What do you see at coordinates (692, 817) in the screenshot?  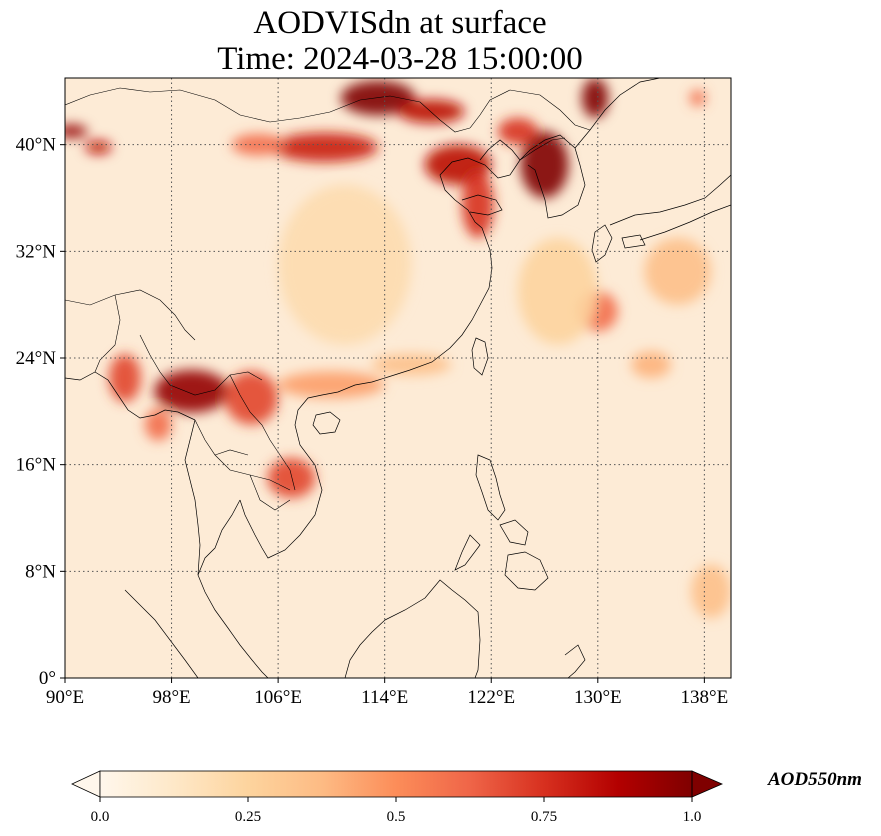 I see `colorbar-tick-label: 1.0` at bounding box center [692, 817].